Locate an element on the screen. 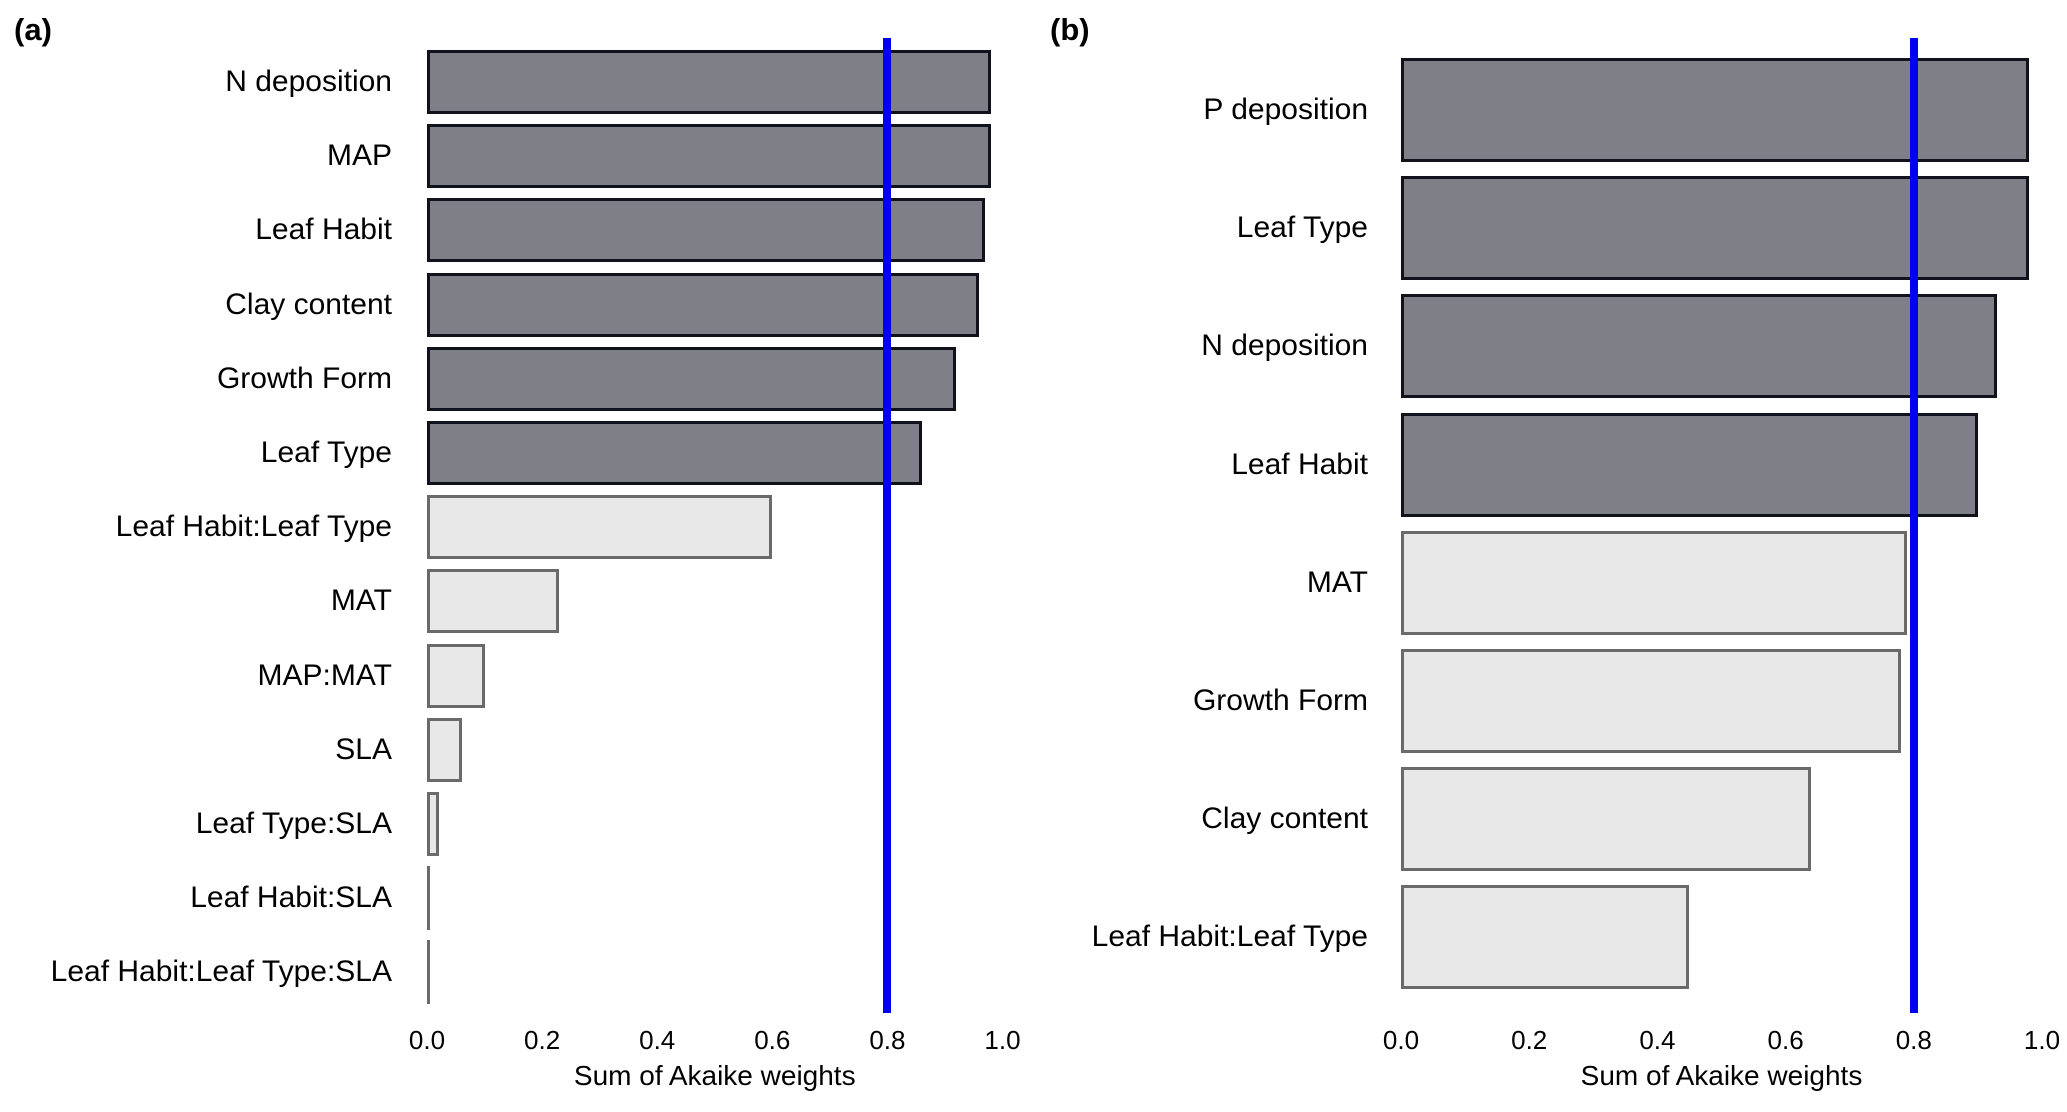 This screenshot has height=1112, width=2067. x-tick-b-0.6: 0.6 is located at coordinates (1785, 1040).